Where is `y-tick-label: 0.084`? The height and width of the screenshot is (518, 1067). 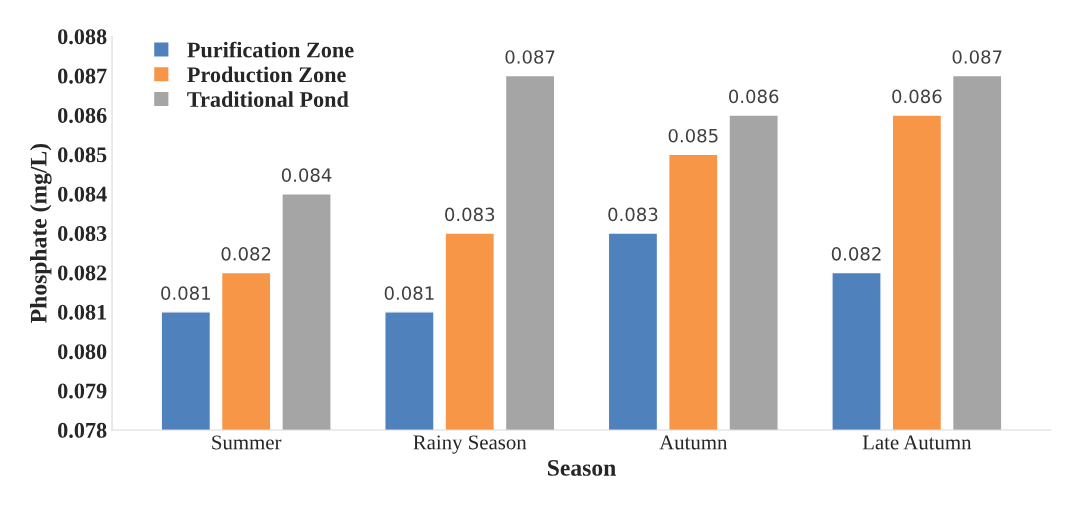 y-tick-label: 0.084 is located at coordinates (82, 194).